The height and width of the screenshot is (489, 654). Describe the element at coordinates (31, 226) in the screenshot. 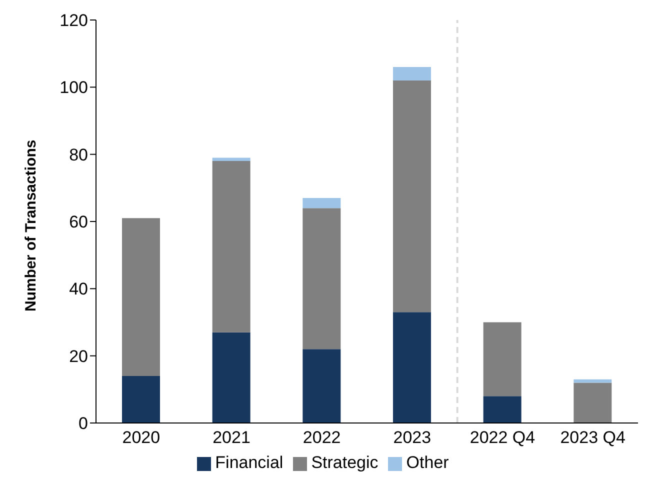

I see `y-axis-title: Number of Transactions` at that location.